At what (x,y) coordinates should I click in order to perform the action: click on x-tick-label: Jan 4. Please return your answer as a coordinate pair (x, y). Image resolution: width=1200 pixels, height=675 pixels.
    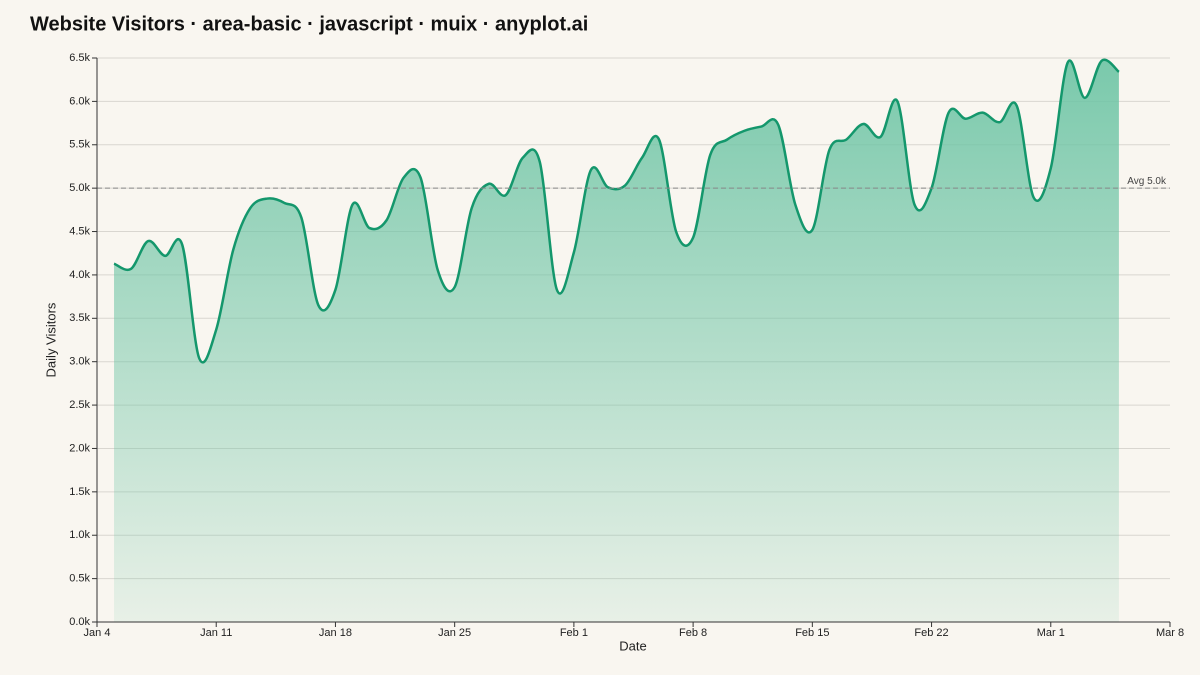
    Looking at the image, I should click on (97, 633).